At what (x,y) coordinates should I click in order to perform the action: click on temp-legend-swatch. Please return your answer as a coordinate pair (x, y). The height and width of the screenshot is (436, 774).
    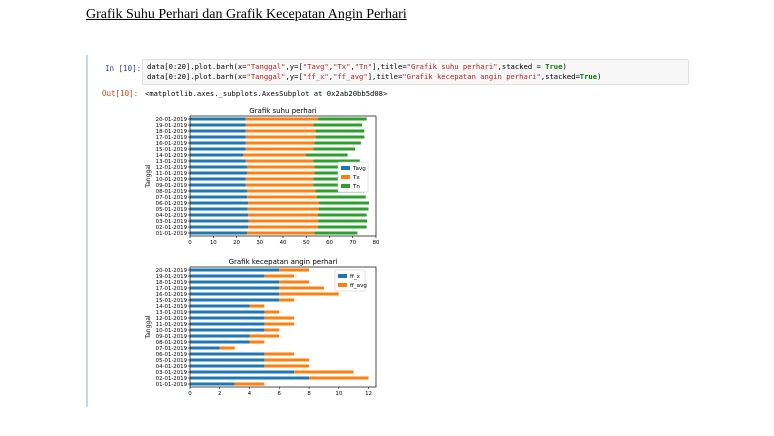
    Looking at the image, I should click on (345, 177).